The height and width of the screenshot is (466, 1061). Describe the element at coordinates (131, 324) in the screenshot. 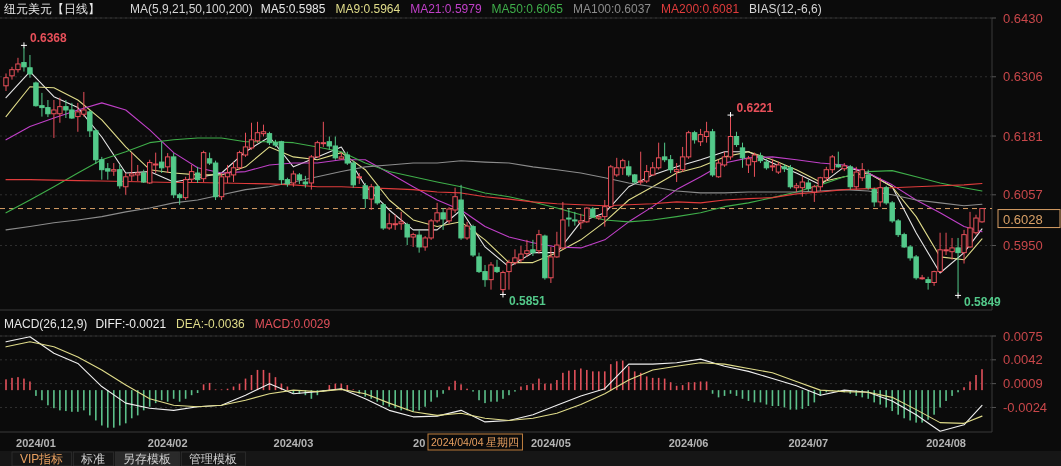

I see `text: DIFF:-0.0021` at that location.